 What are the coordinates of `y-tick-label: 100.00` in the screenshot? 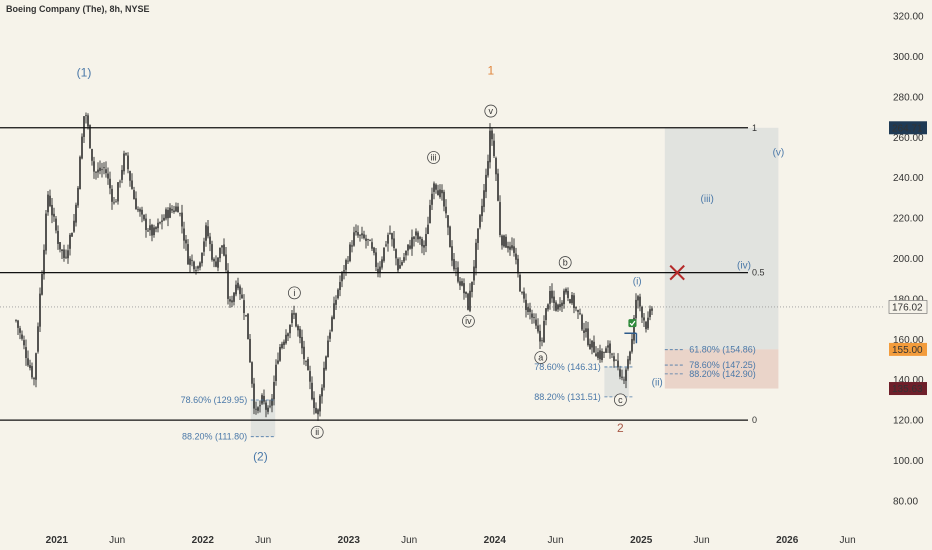 It's located at (908, 461).